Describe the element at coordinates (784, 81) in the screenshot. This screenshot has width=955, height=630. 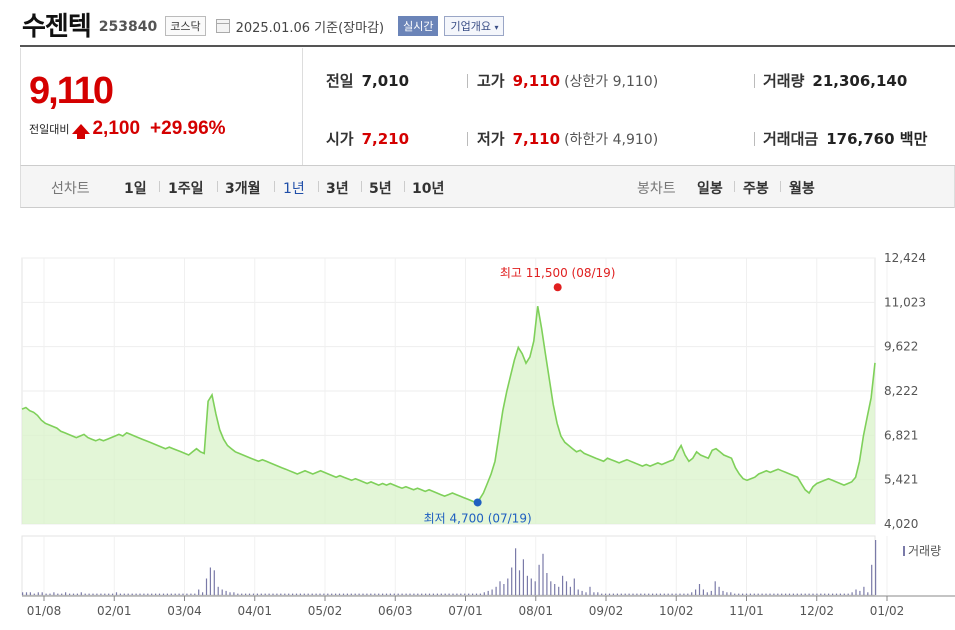
I see `stat-volume-label: 거래량` at that location.